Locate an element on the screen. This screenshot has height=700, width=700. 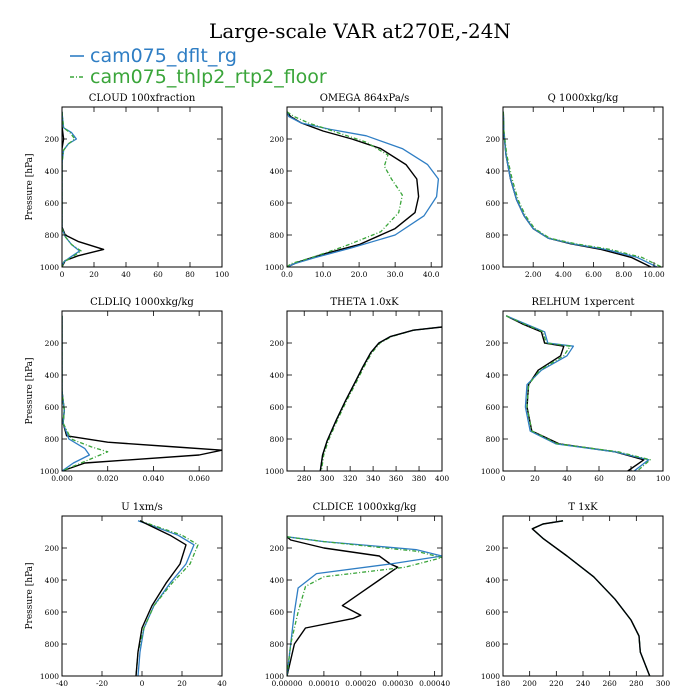
x-tick-label: 0.060 is located at coordinates (199, 478).